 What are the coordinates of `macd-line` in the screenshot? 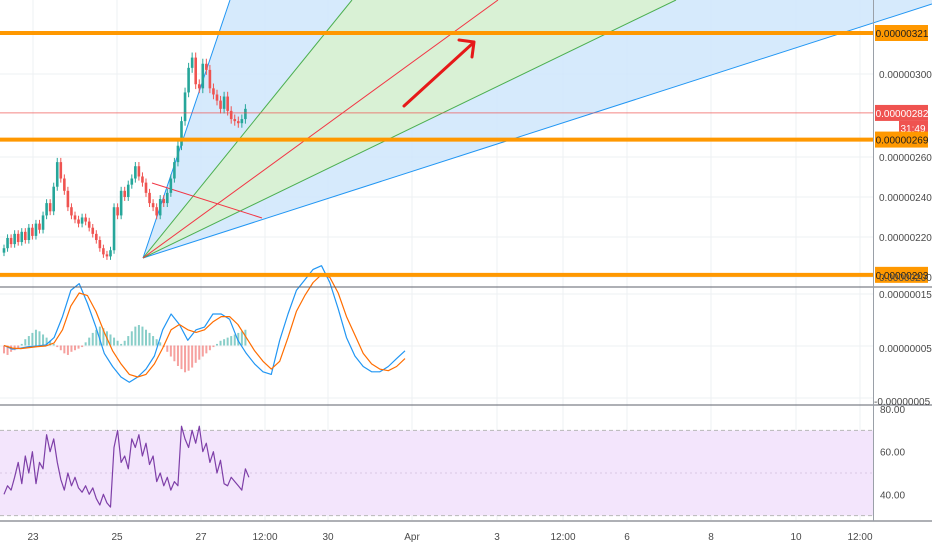 It's located at (204, 324).